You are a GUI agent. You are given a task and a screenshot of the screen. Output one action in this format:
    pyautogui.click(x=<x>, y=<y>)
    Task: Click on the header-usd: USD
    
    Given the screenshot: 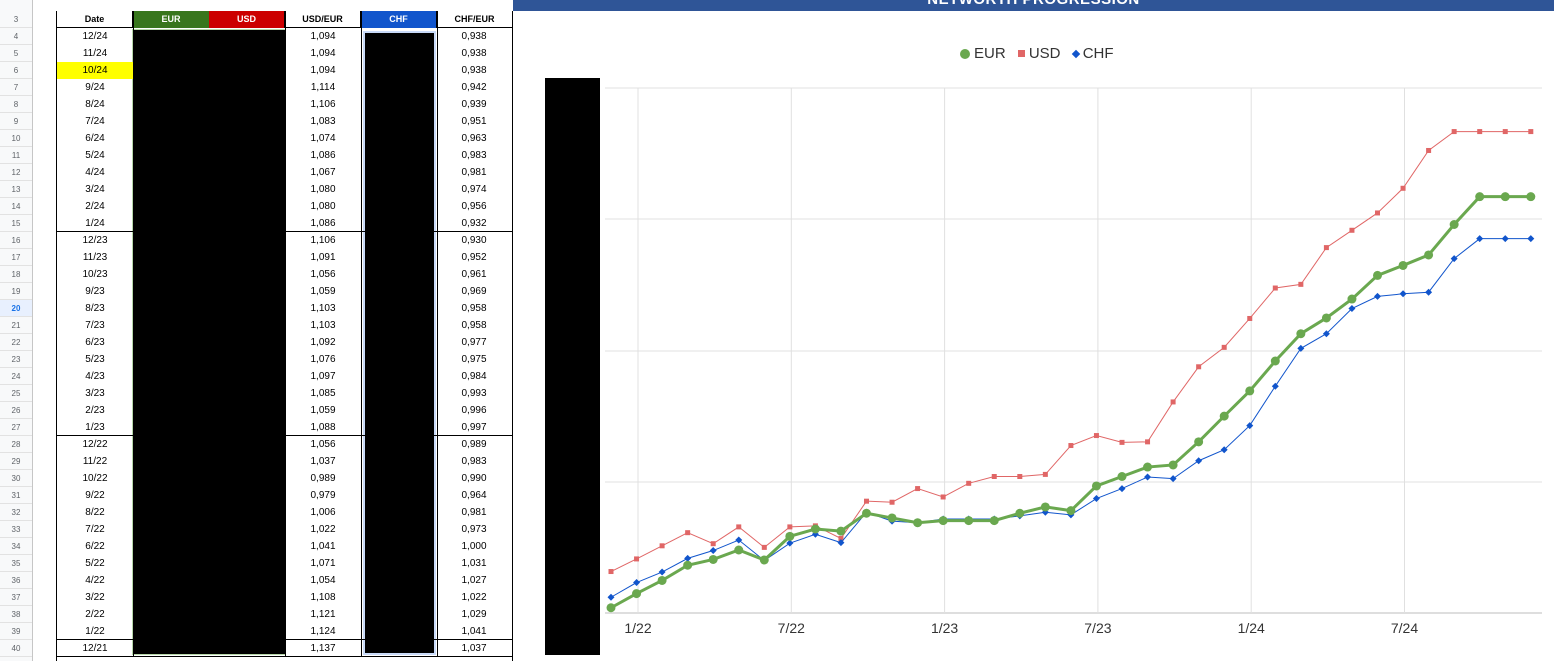 What is the action you would take?
    pyautogui.click(x=247, y=19)
    